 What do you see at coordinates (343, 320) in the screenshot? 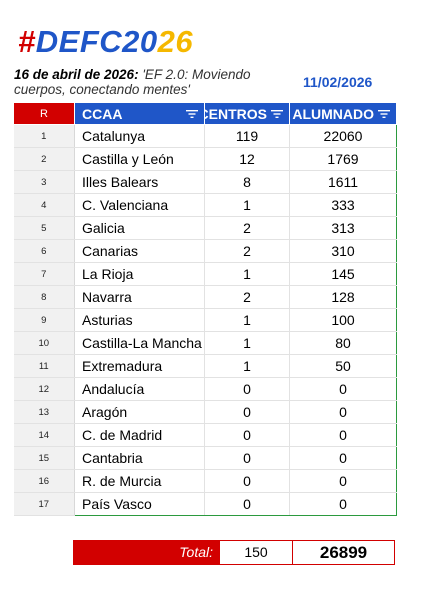
I see `row-alumnado: 100` at bounding box center [343, 320].